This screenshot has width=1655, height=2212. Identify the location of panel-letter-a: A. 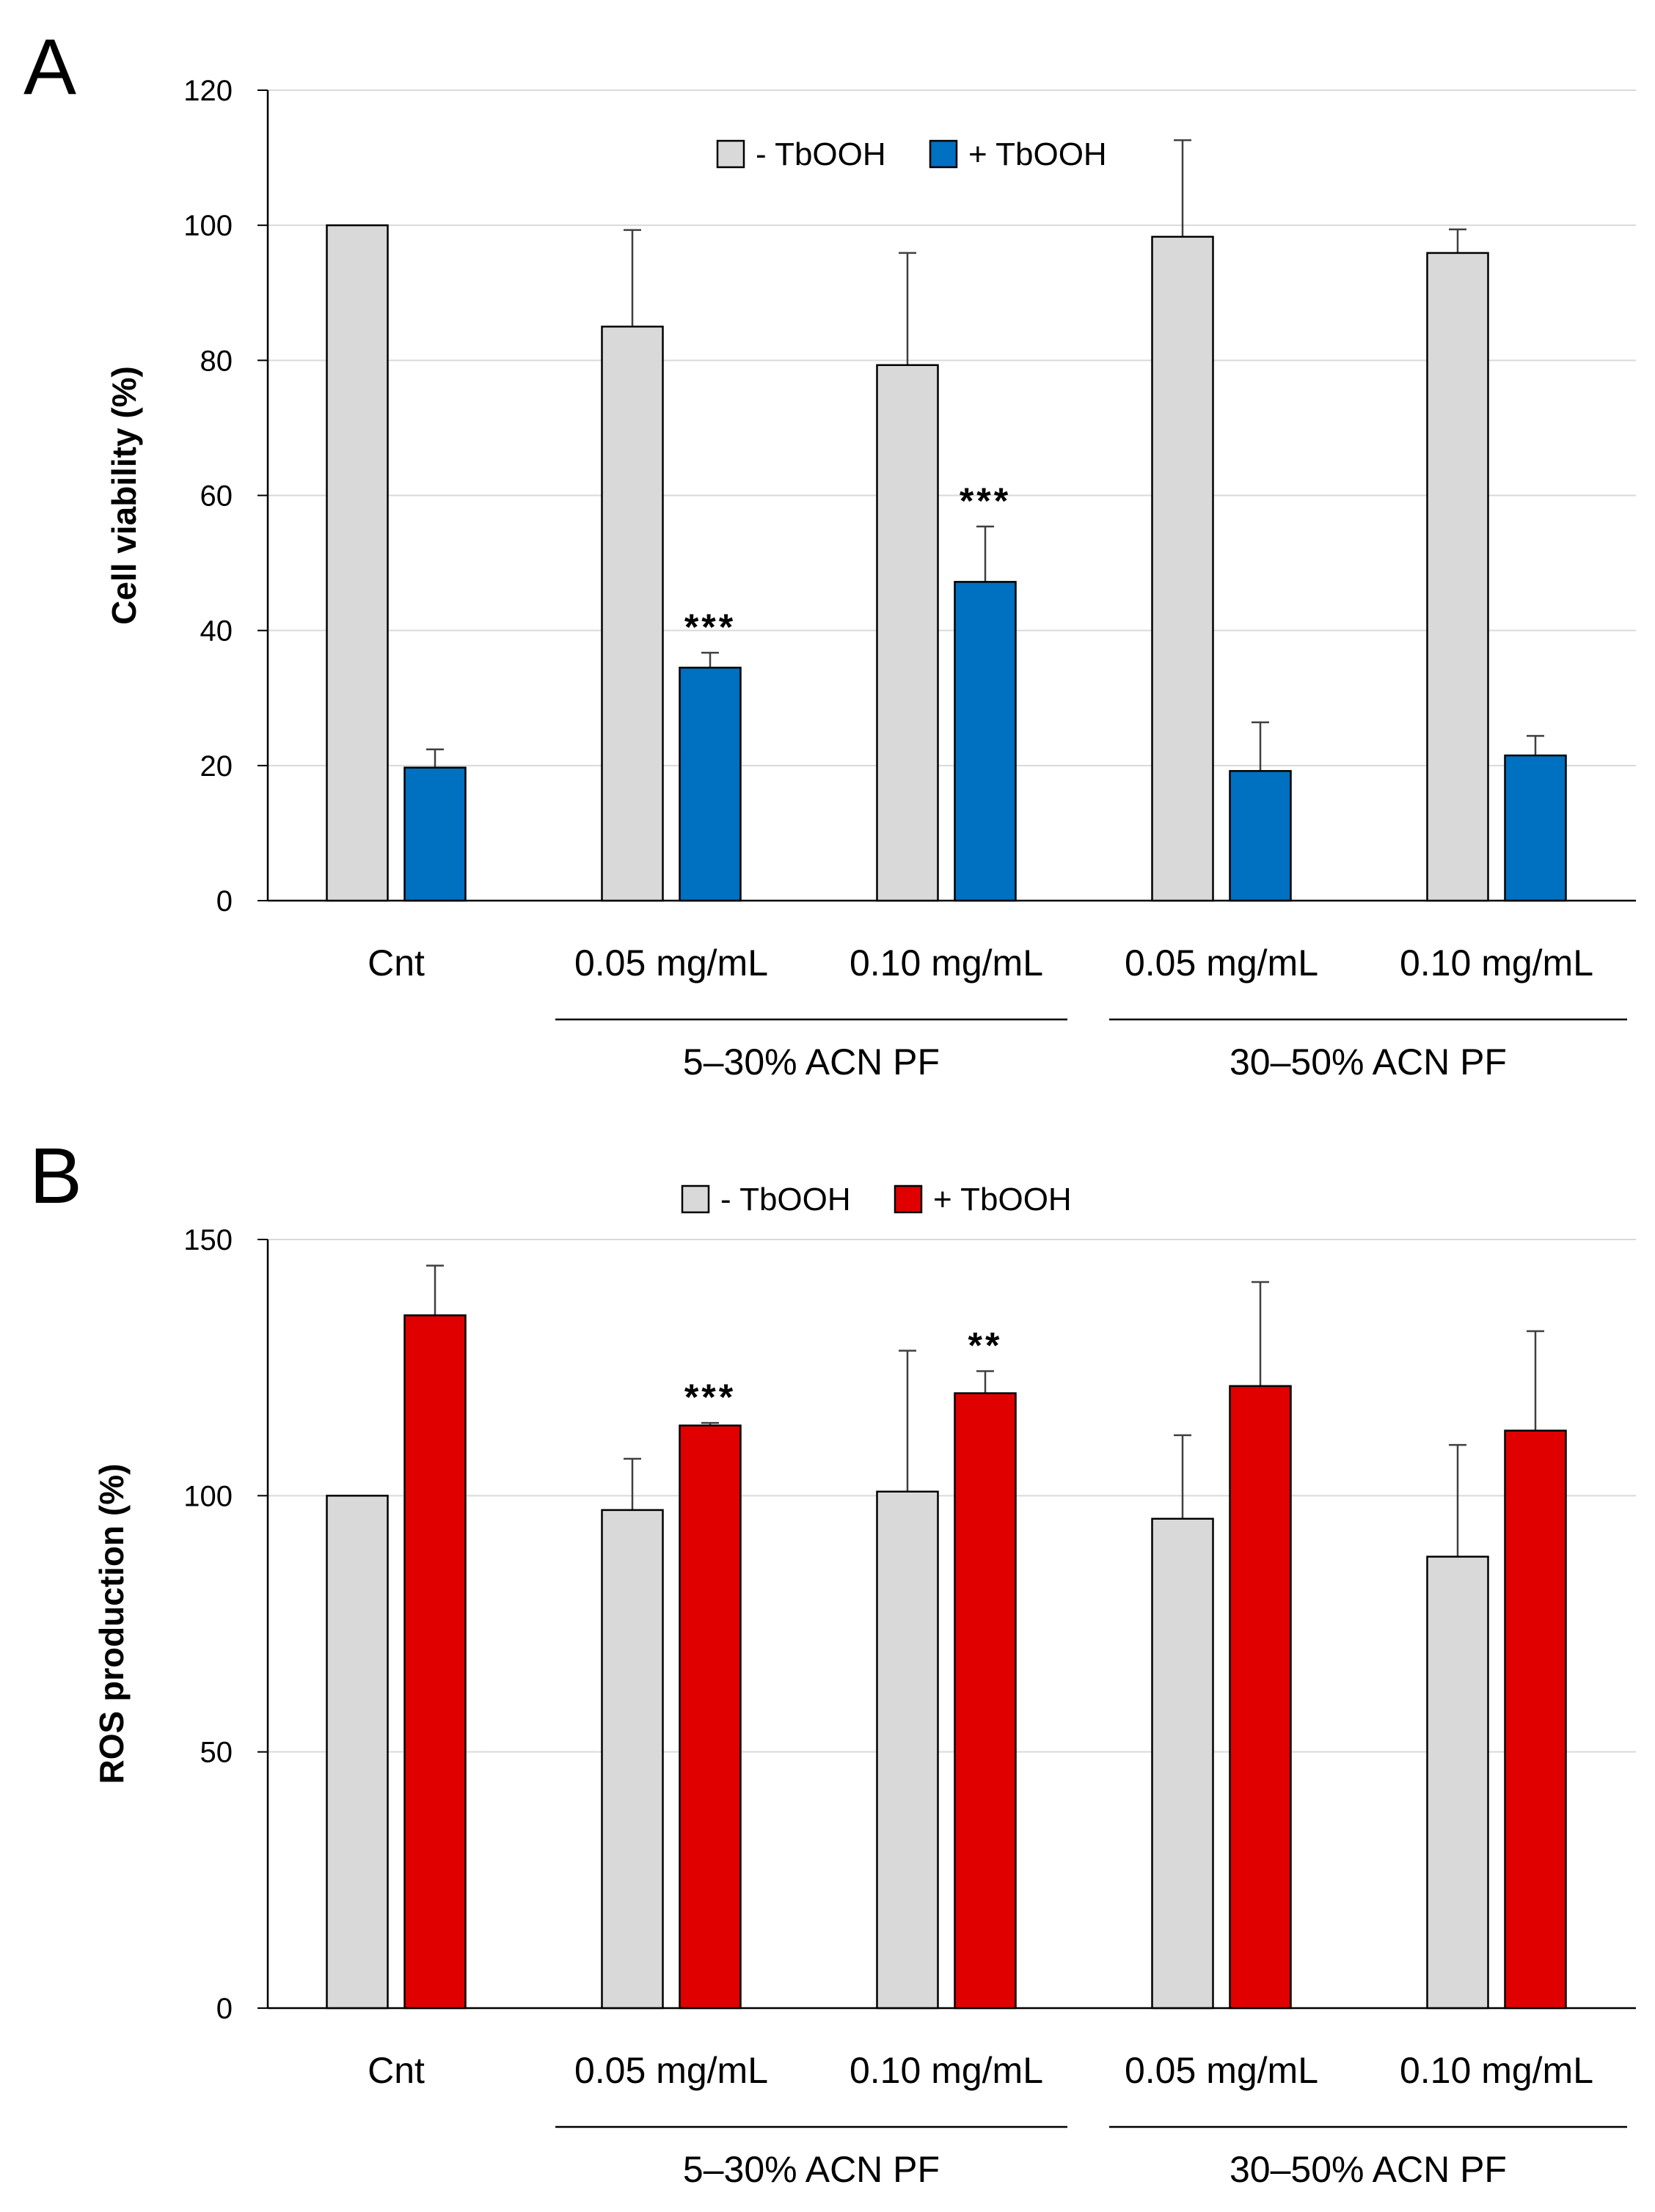
(49, 66).